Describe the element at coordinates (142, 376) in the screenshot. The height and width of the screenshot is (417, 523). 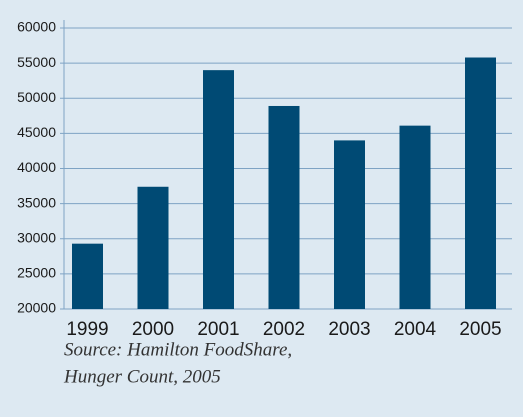
I see `source-note: Hunger Count, 2005` at that location.